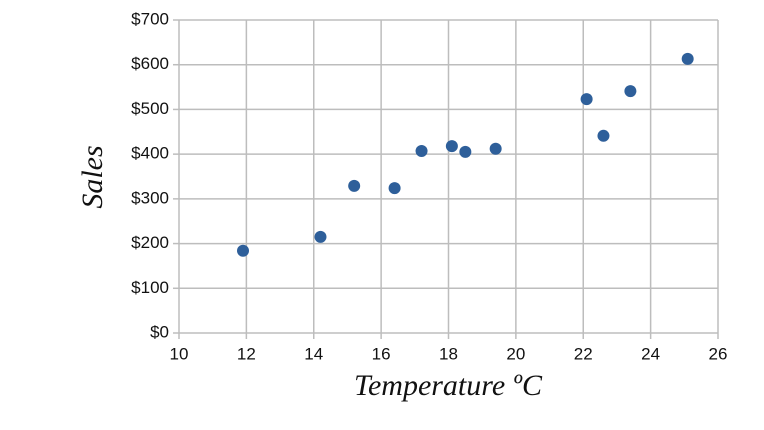  I want to click on y-tick-label: $700, so click(150, 18).